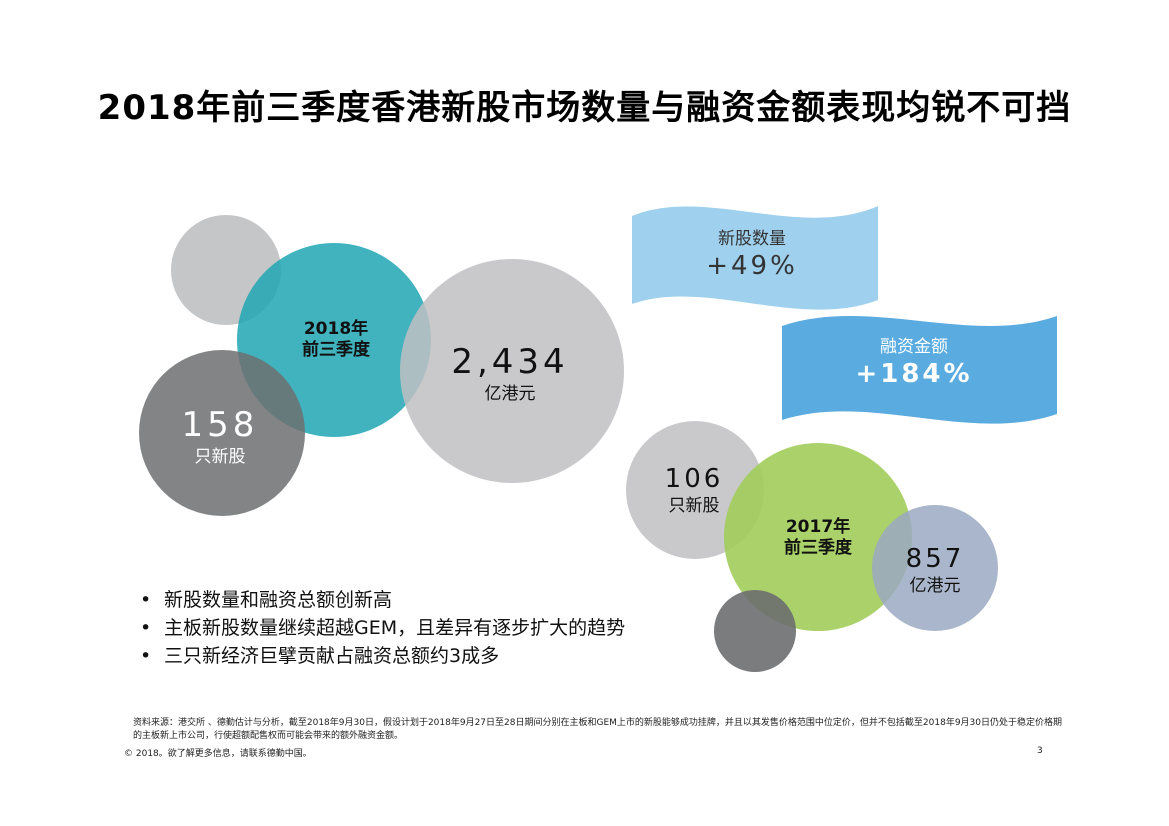 The image size is (1169, 826). I want to click on key-point: 新股数量和融资总额创新高, so click(382, 600).